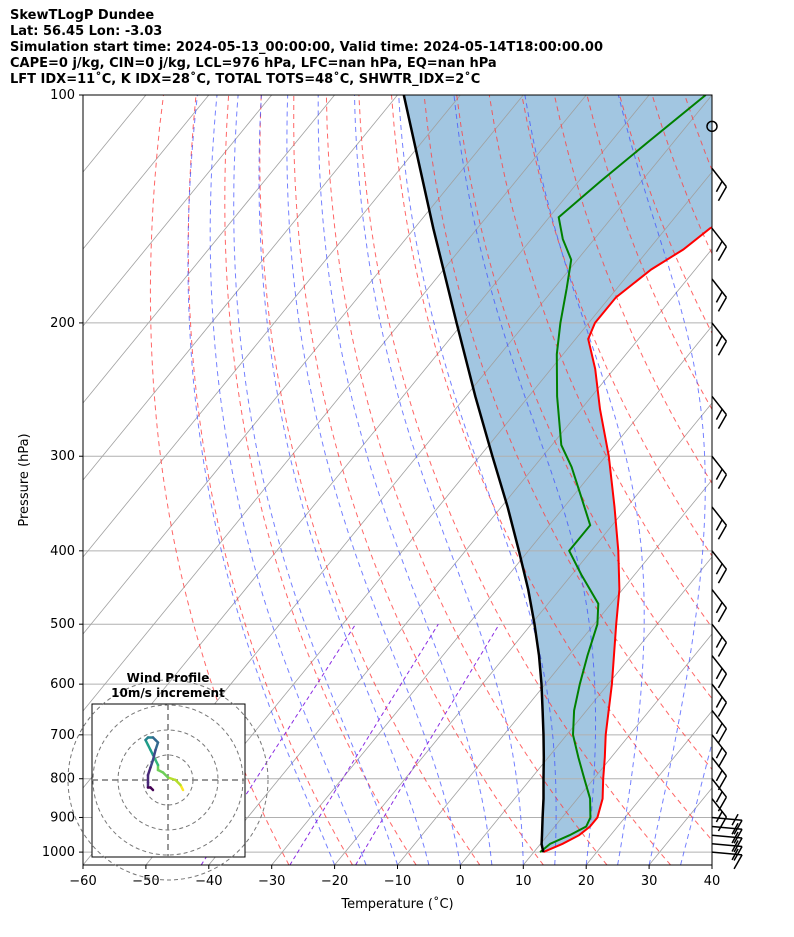 This screenshot has height=937, width=794. Describe the element at coordinates (208, 881) in the screenshot. I see `x-tick-label: −40` at that location.